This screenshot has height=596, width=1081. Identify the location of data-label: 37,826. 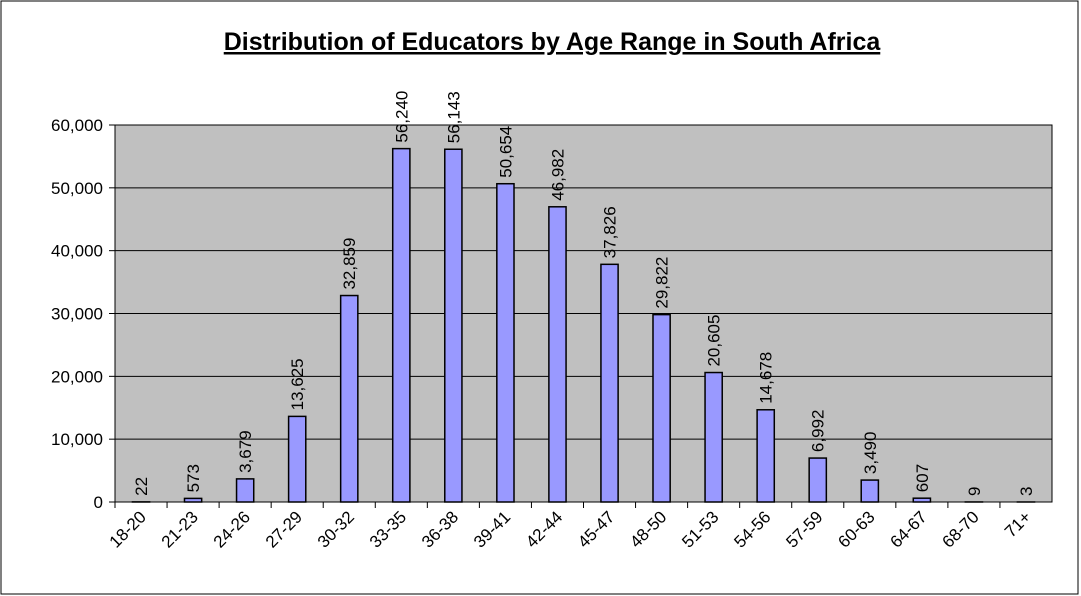
(610, 232).